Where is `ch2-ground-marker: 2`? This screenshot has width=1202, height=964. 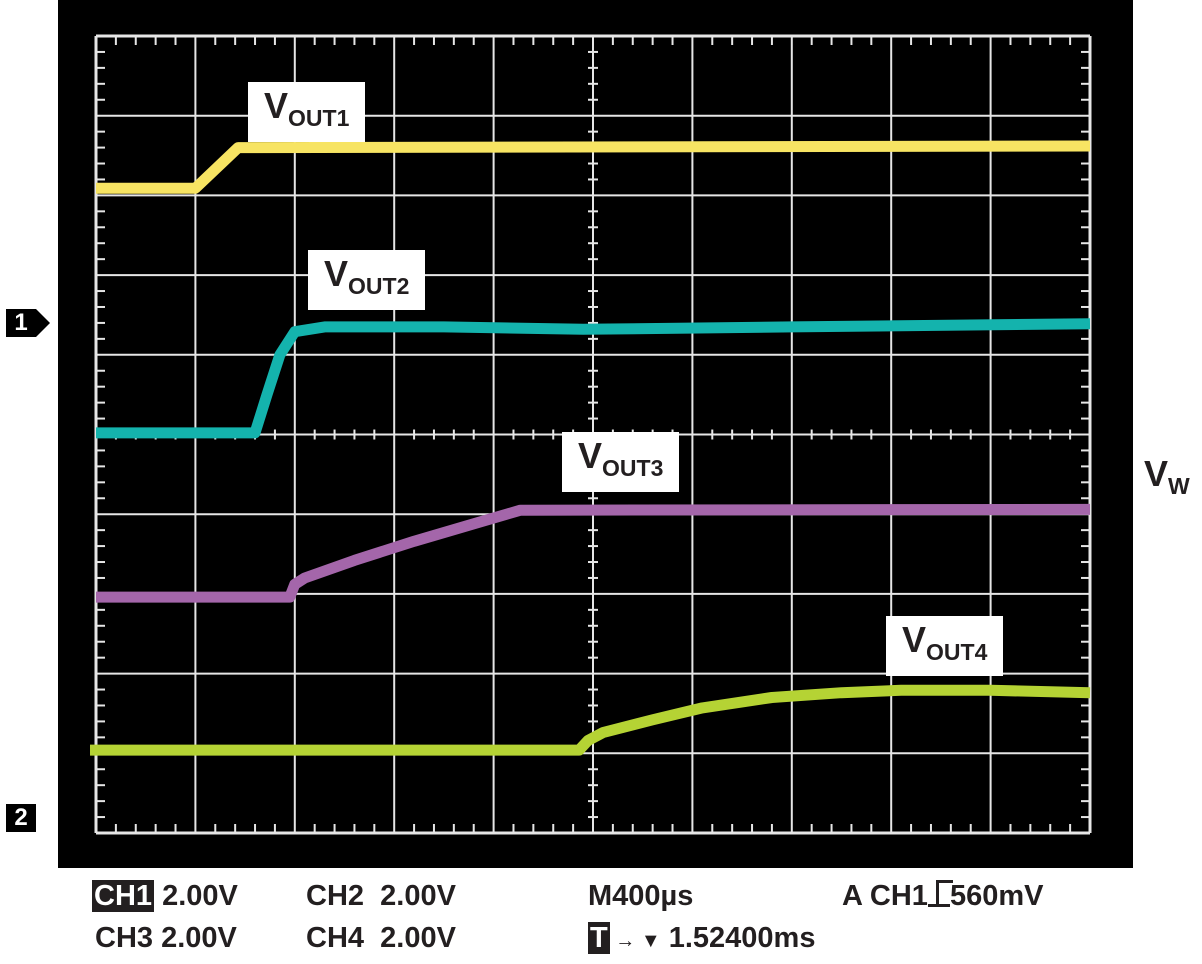
ch2-ground-marker: 2 is located at coordinates (21, 818).